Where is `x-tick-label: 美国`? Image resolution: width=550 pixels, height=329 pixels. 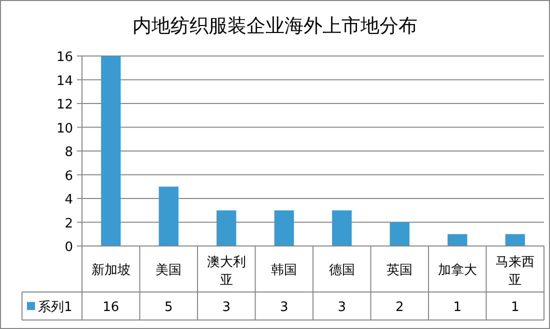
x-tick-label: 美国 is located at coordinates (169, 270).